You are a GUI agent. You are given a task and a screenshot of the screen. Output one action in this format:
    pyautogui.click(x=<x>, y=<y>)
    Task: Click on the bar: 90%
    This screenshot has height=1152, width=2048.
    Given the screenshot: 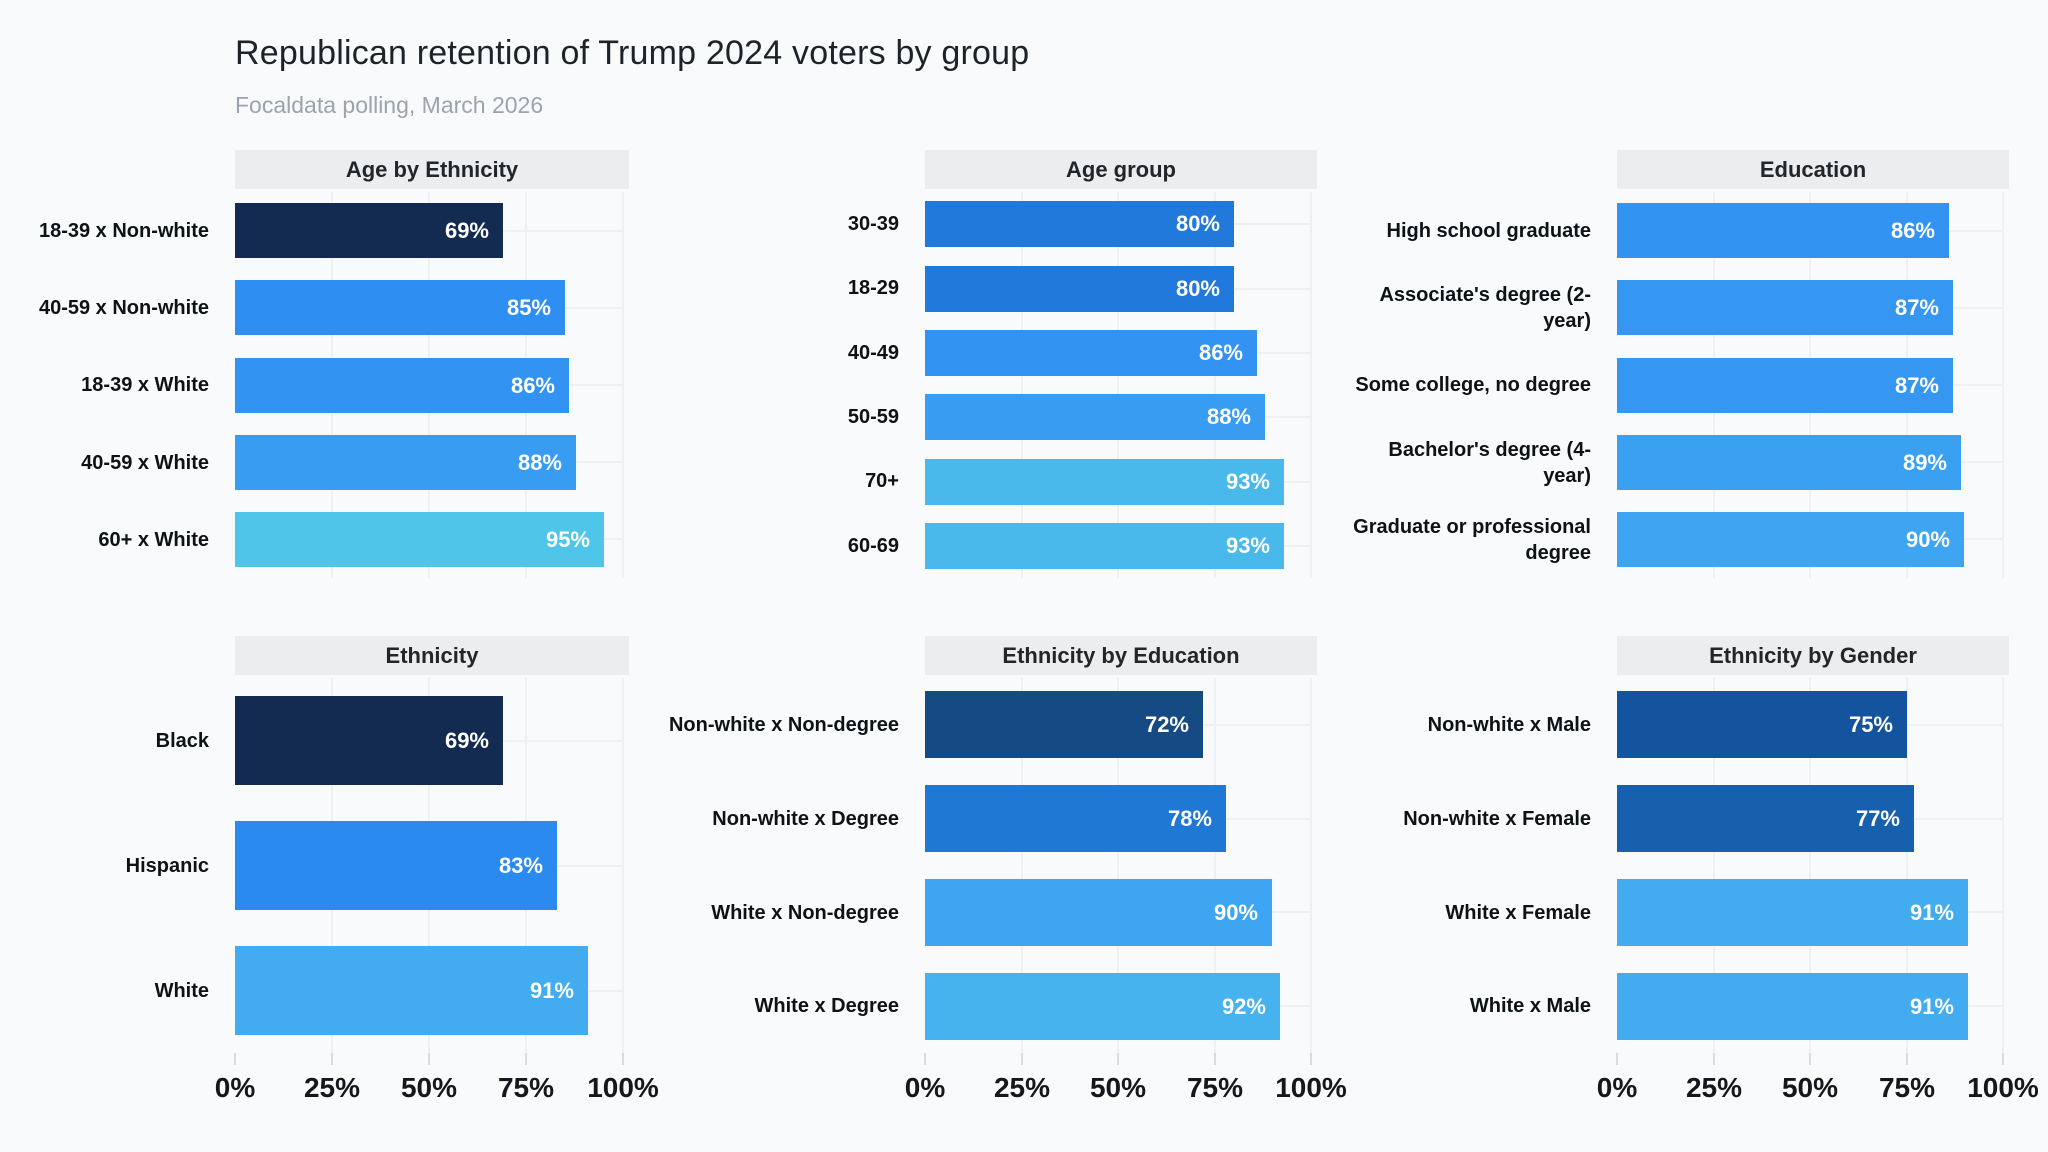 What is the action you would take?
    pyautogui.click(x=1098, y=912)
    